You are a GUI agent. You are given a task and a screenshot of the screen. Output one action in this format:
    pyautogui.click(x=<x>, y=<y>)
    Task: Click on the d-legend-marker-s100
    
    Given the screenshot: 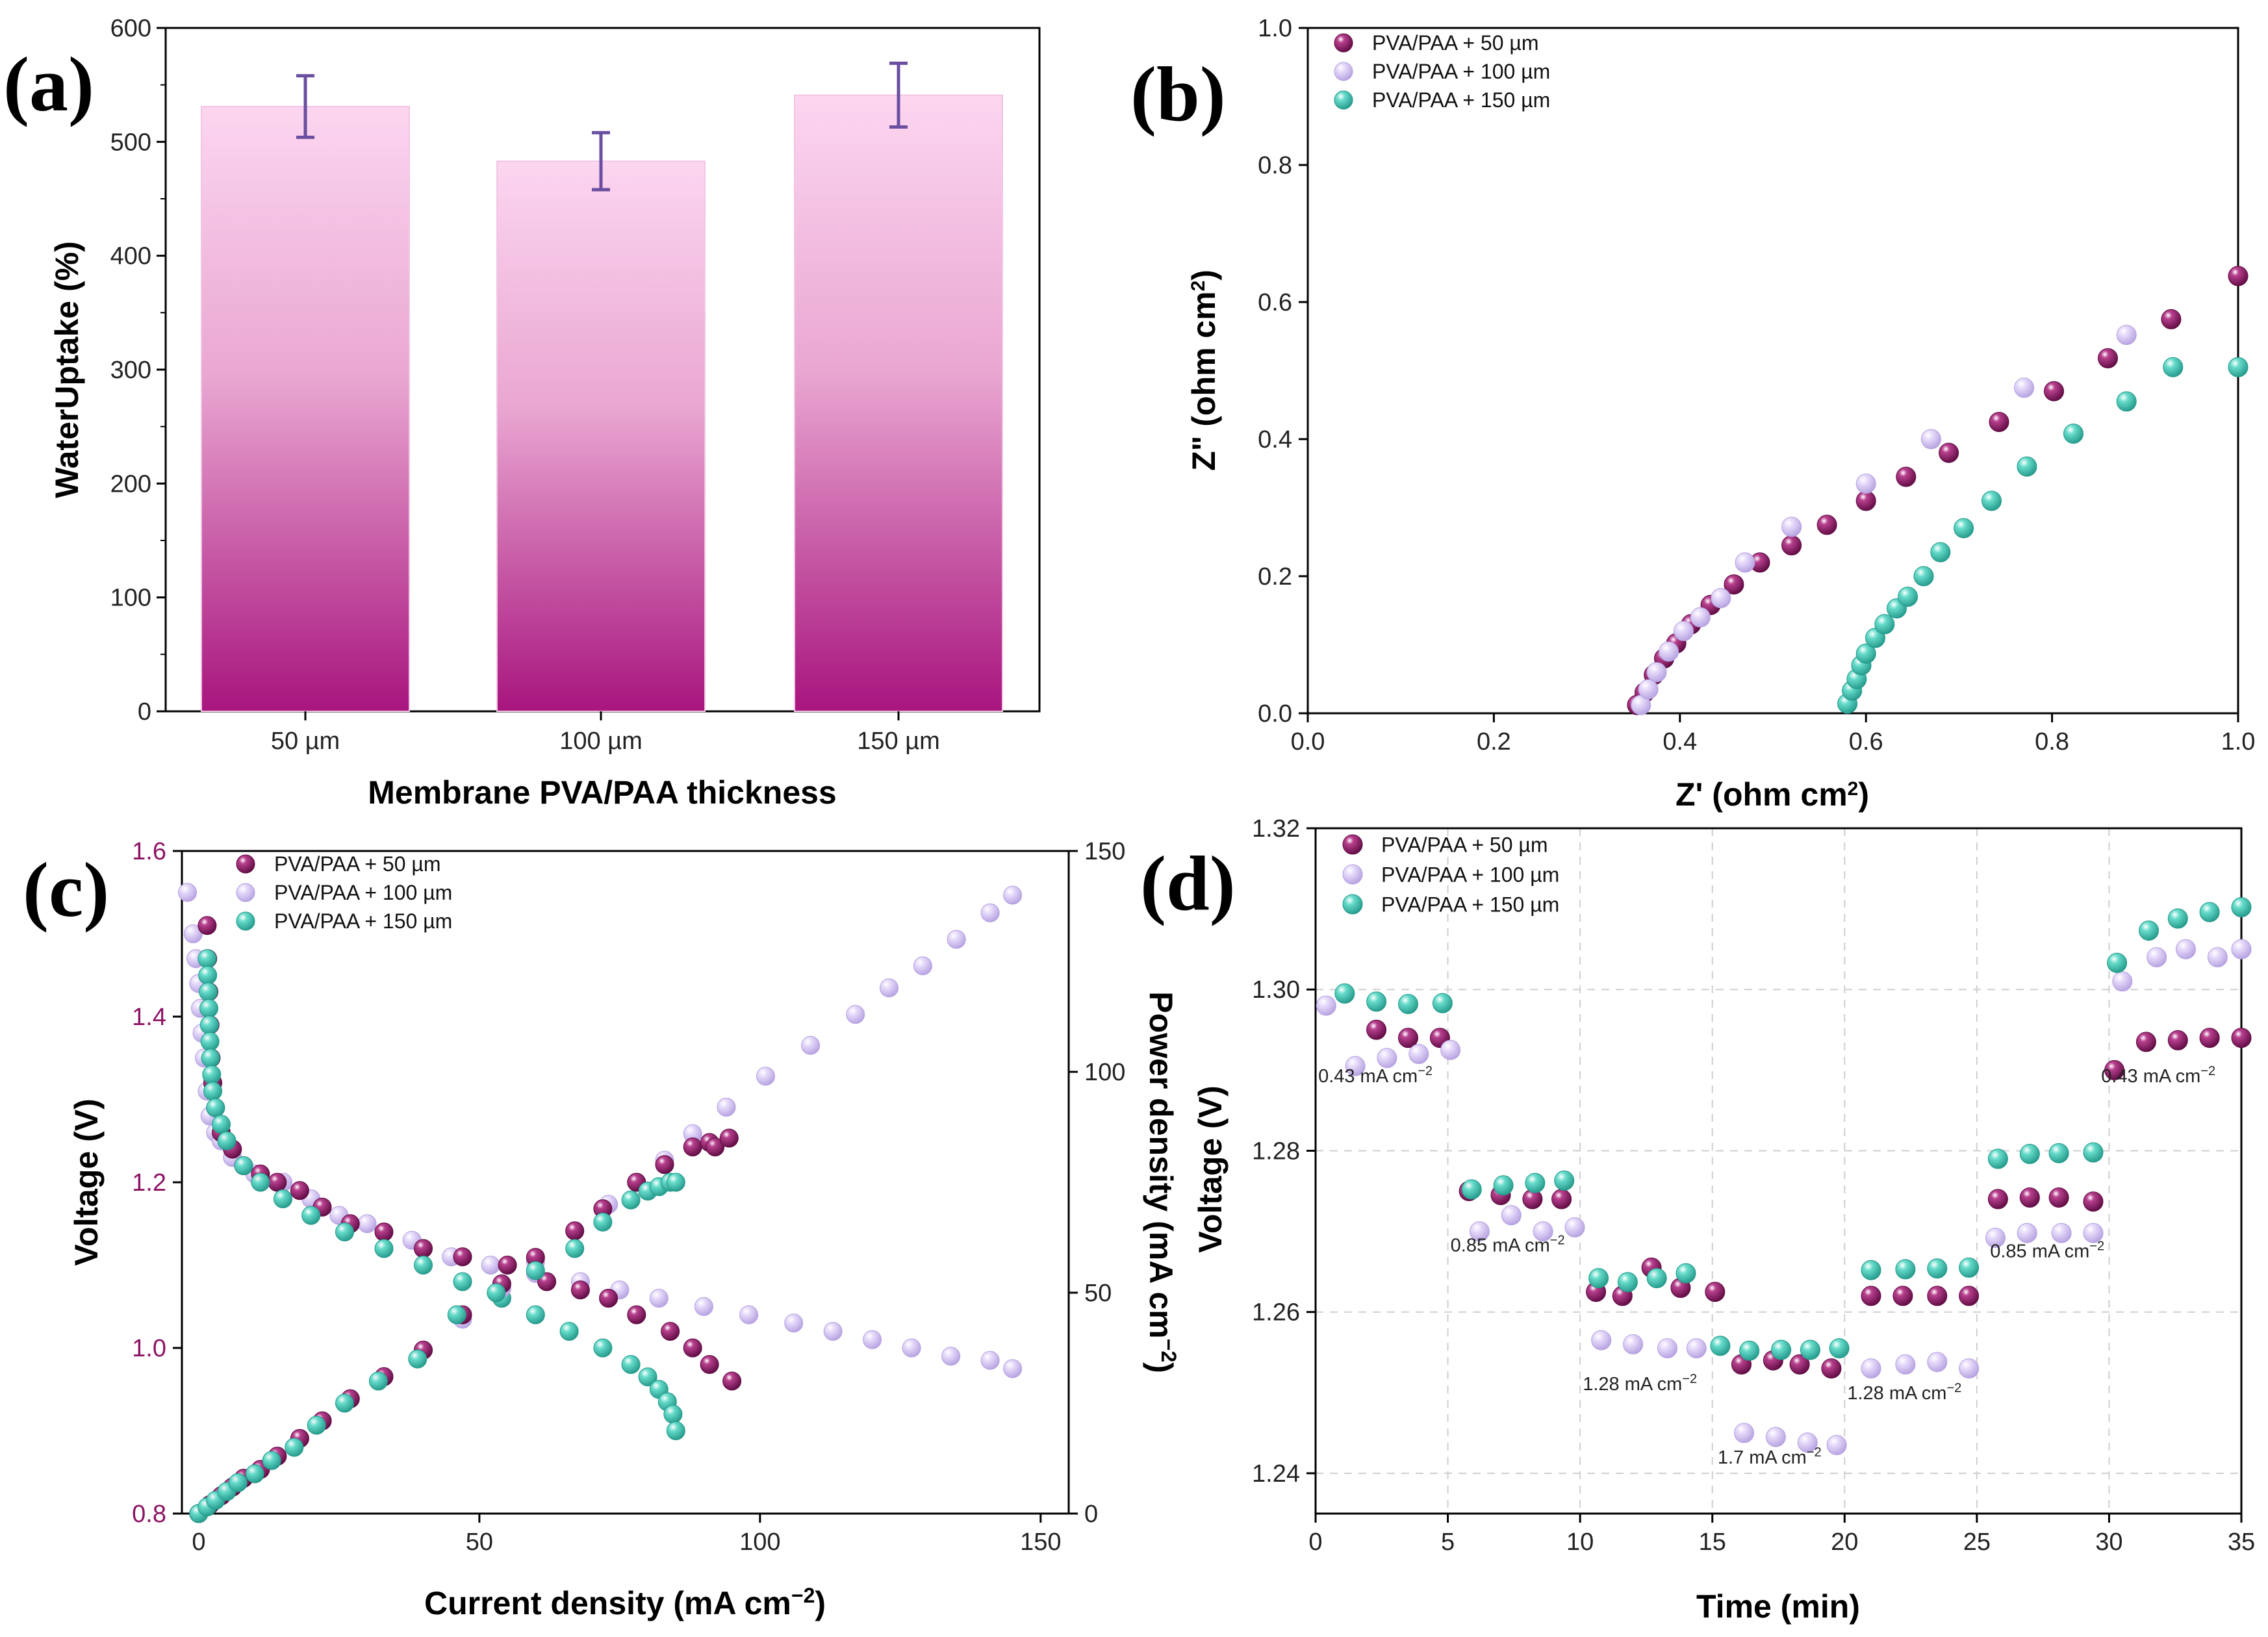 What is the action you would take?
    pyautogui.click(x=1352, y=874)
    